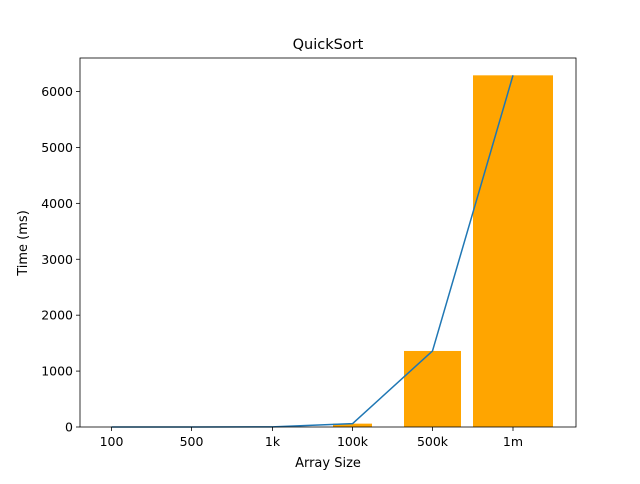 This screenshot has width=640, height=484. I want to click on x-axis-label: Array Size, so click(328, 463).